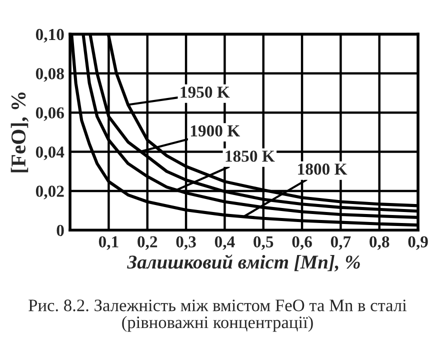 Image resolution: width=435 pixels, height=342 pixels. Describe the element at coordinates (50, 193) in the screenshot. I see `y-tick-label: 0,02` at that location.